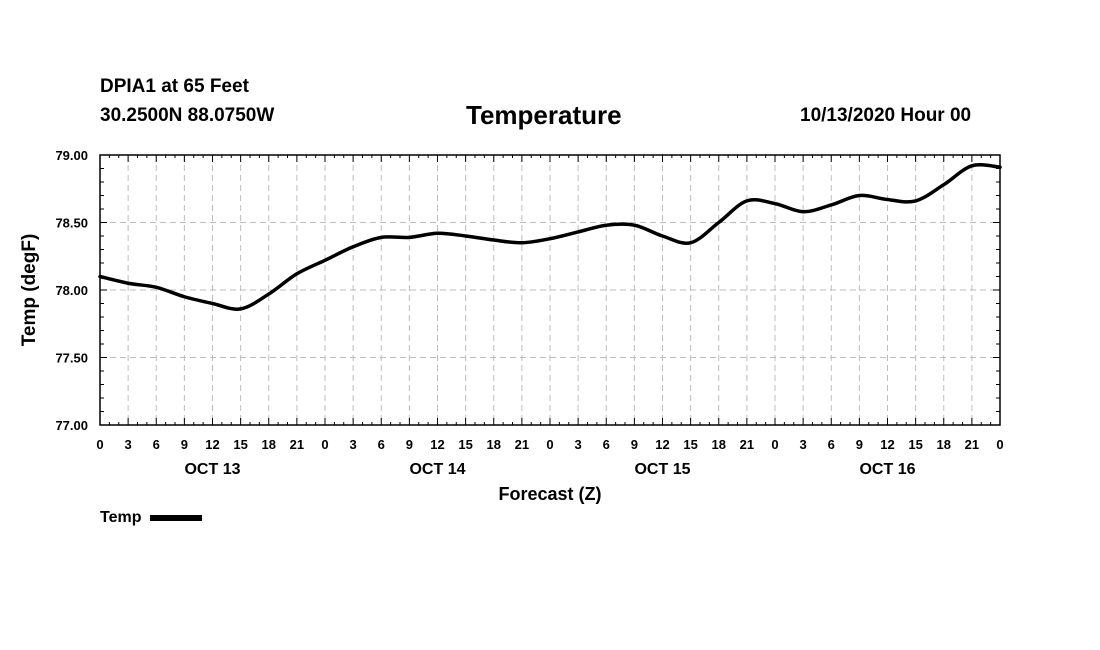 The height and width of the screenshot is (650, 1100). Describe the element at coordinates (71, 155) in the screenshot. I see `y-tick-label: 79.00` at that location.